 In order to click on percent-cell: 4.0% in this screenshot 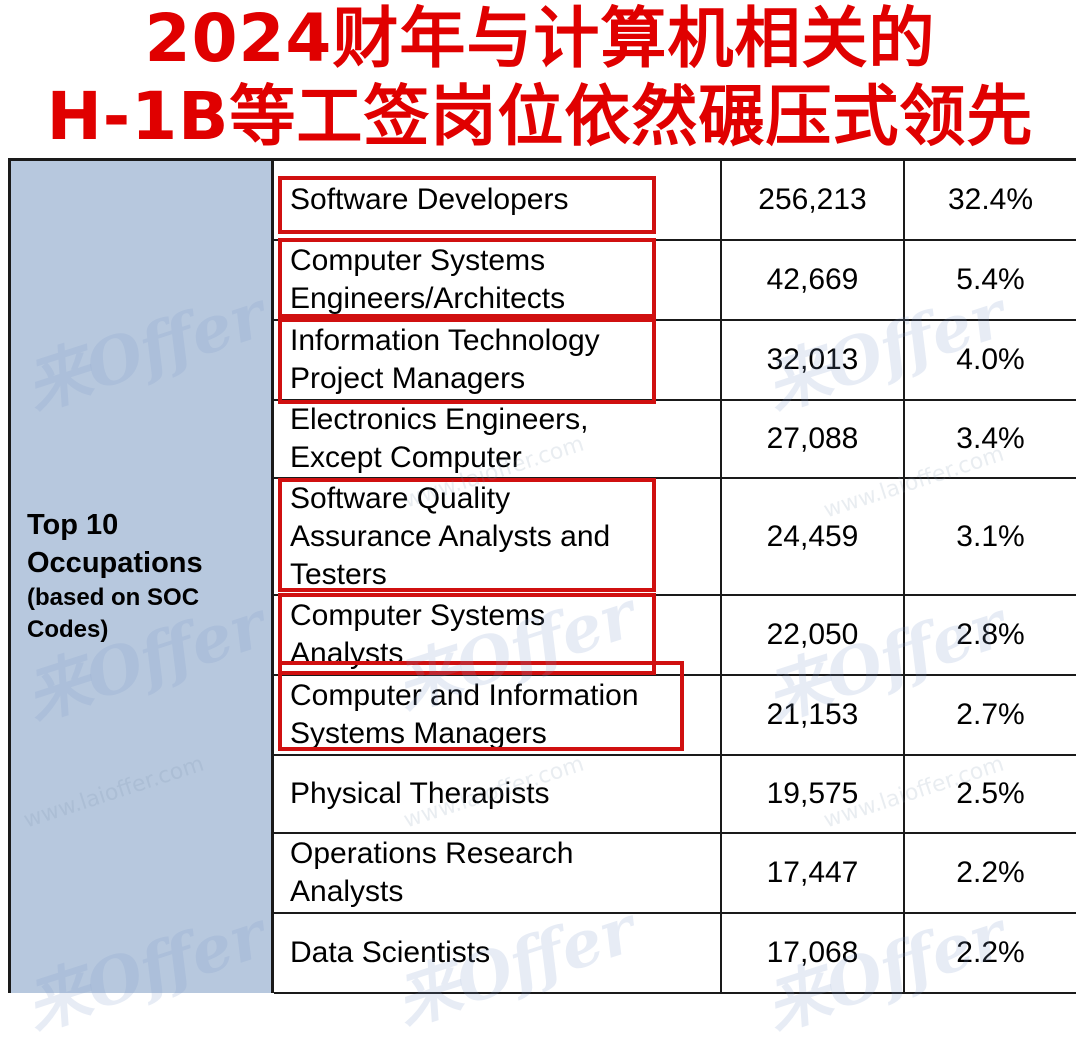, I will do `click(989, 360)`.